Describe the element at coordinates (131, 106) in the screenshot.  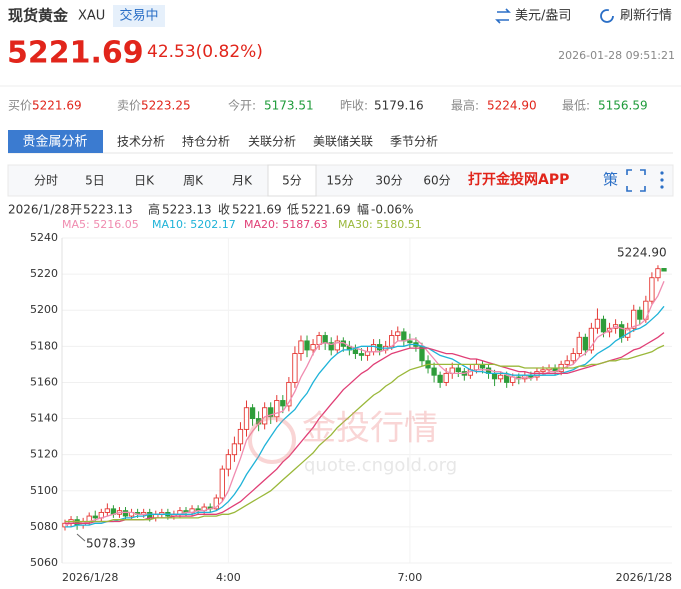
I see `quote-label: 卖价:` at that location.